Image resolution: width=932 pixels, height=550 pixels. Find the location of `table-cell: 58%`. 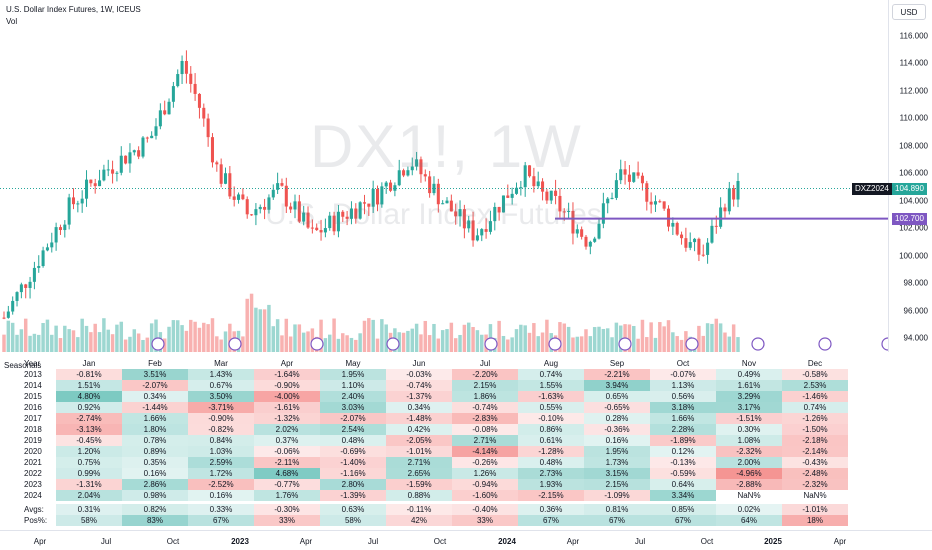

table-cell: 58% is located at coordinates (89, 520).